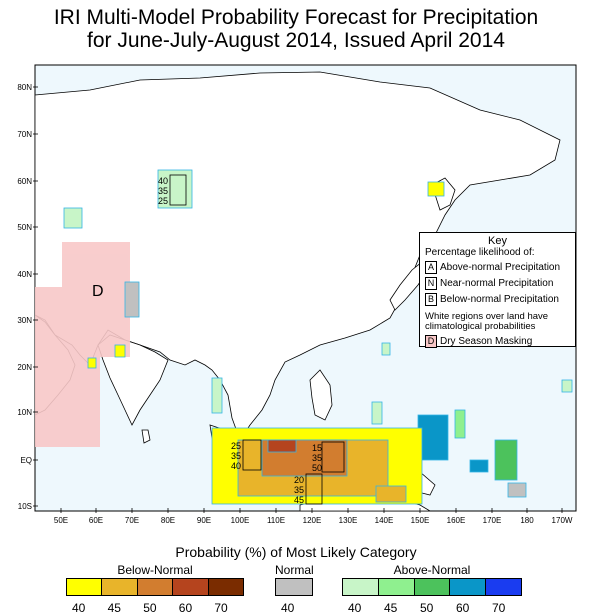 Image resolution: width=592 pixels, height=615 pixels. Describe the element at coordinates (150, 608) in the screenshot. I see `tick-below-50: 50` at that location.